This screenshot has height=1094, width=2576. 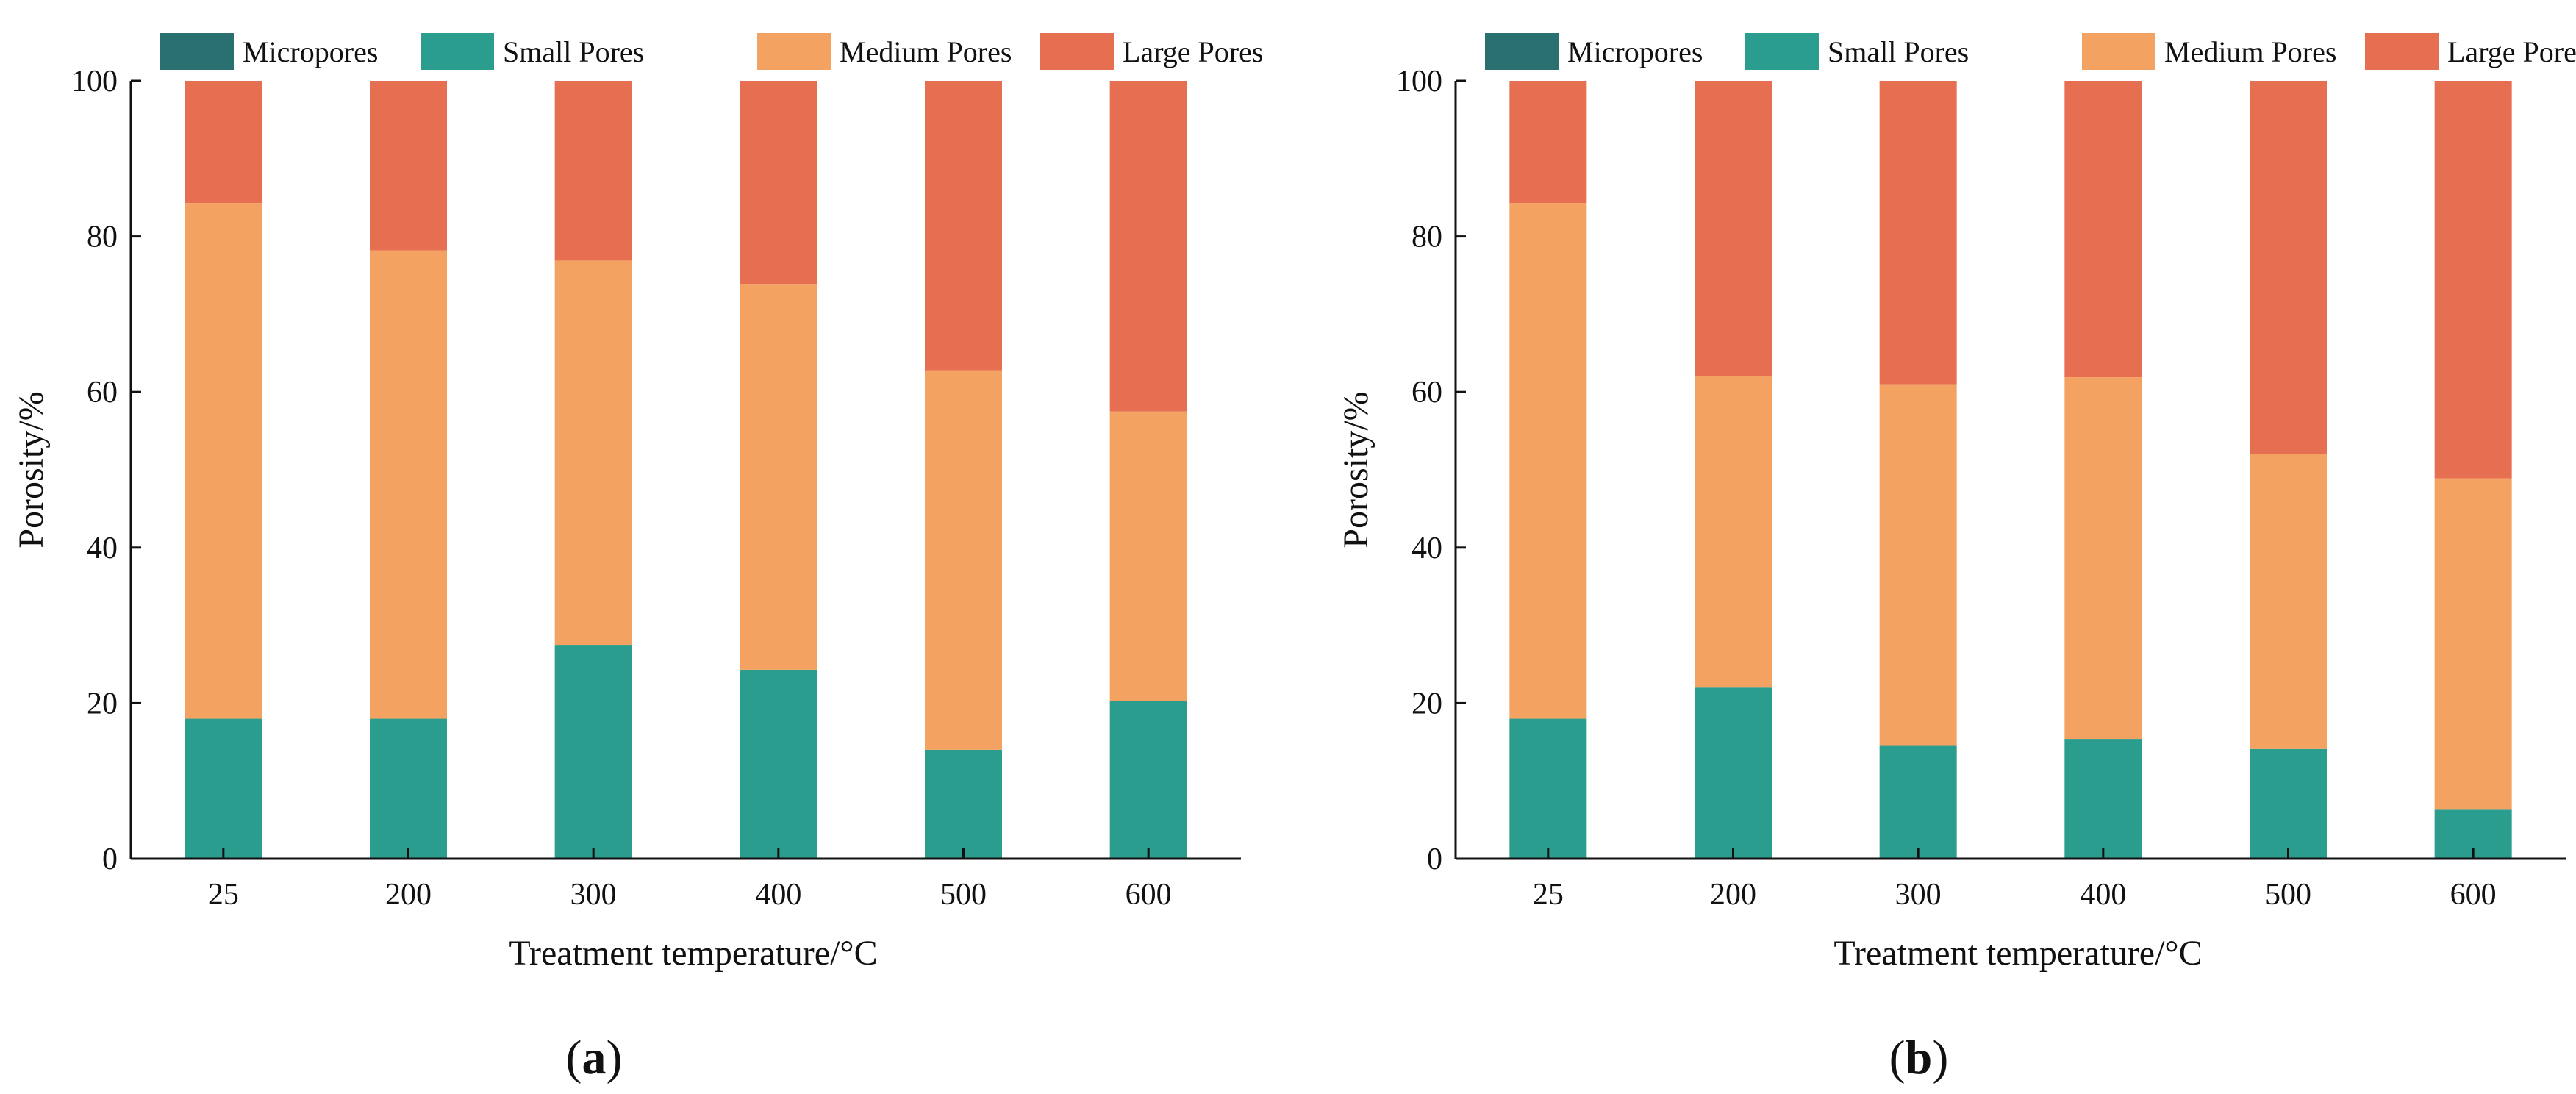 I want to click on panel-label: (b), so click(x=1919, y=1057).